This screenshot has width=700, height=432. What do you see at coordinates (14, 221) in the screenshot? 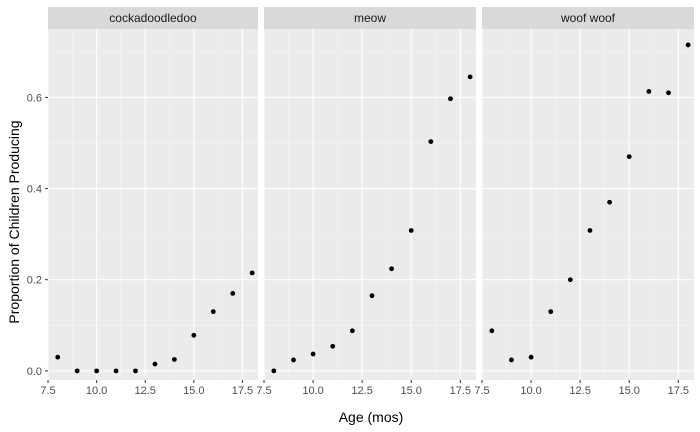
I see `y-axis-title: Proportion of Children Producing` at bounding box center [14, 221].